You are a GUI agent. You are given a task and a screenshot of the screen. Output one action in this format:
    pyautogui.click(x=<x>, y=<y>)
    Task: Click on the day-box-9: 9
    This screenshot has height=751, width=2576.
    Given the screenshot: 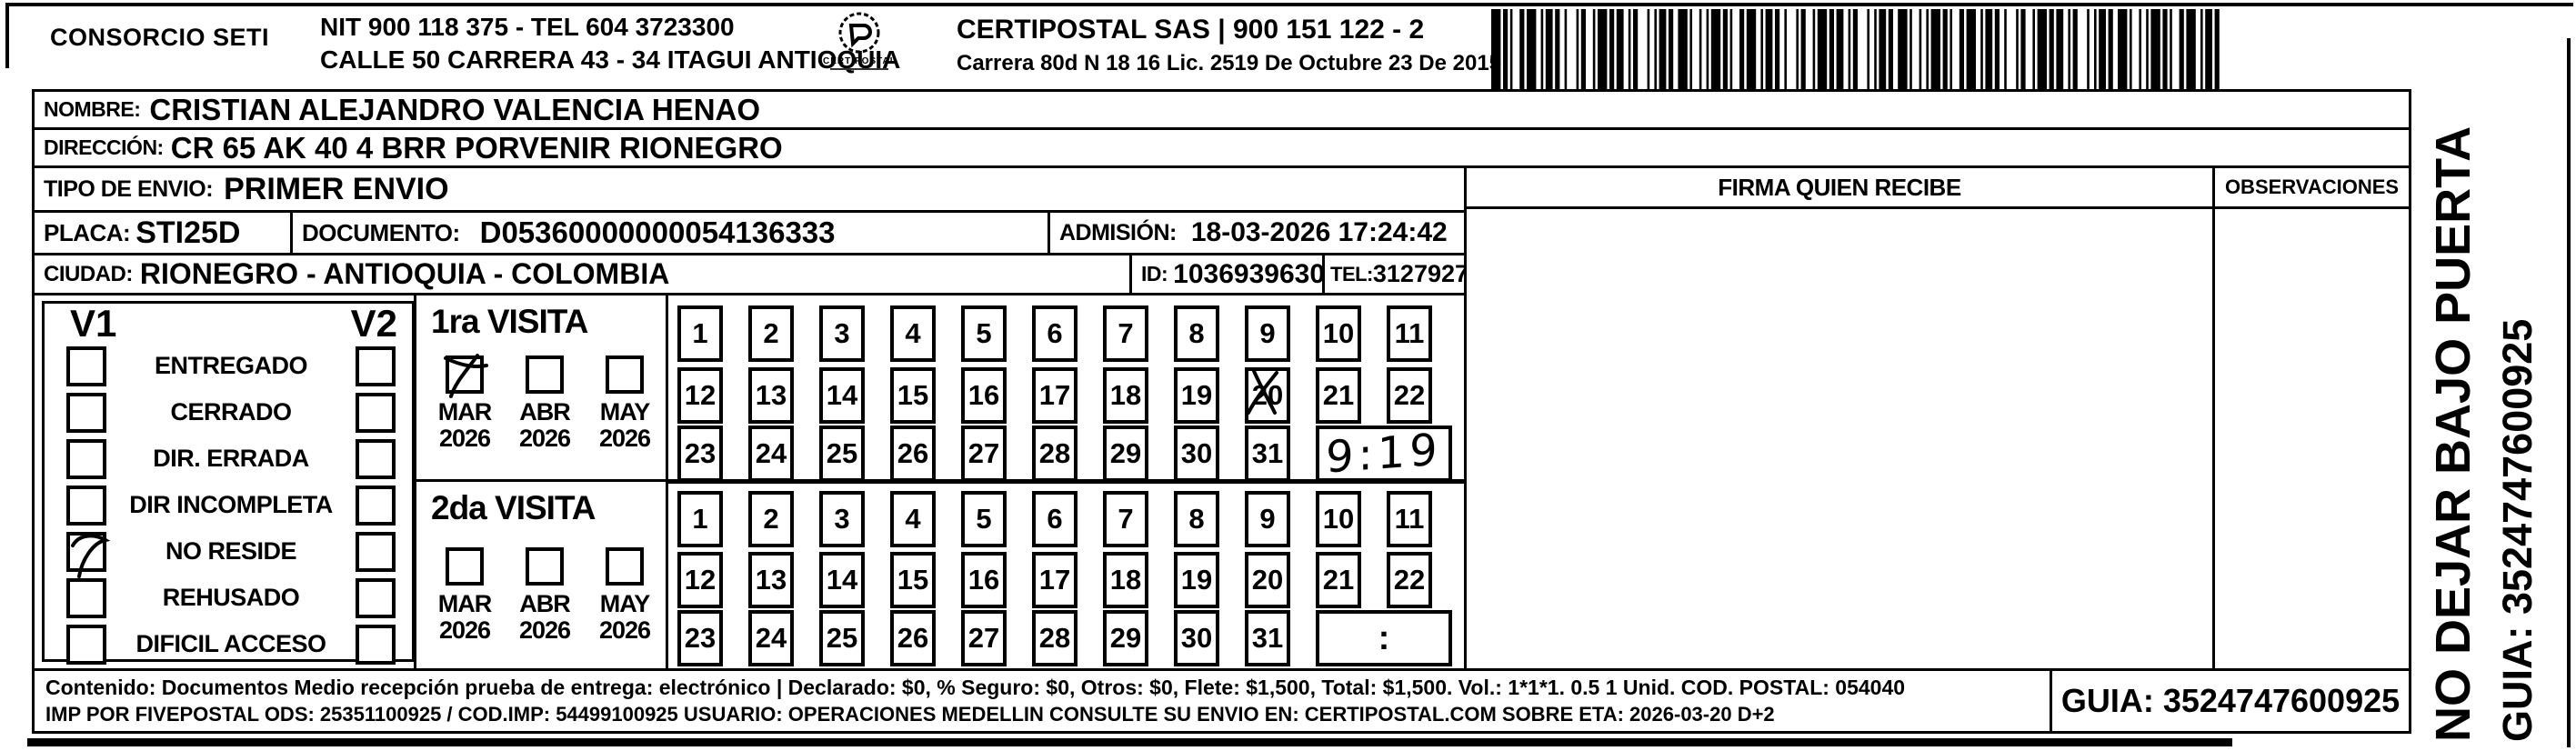 What is the action you would take?
    pyautogui.click(x=1267, y=519)
    